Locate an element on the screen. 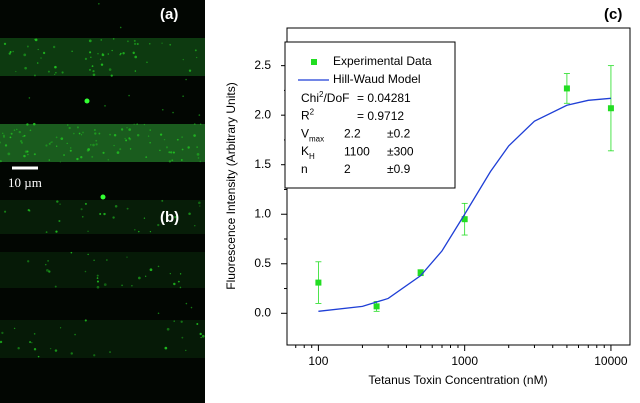  stat-value: = 0.04281 is located at coordinates (384, 98).